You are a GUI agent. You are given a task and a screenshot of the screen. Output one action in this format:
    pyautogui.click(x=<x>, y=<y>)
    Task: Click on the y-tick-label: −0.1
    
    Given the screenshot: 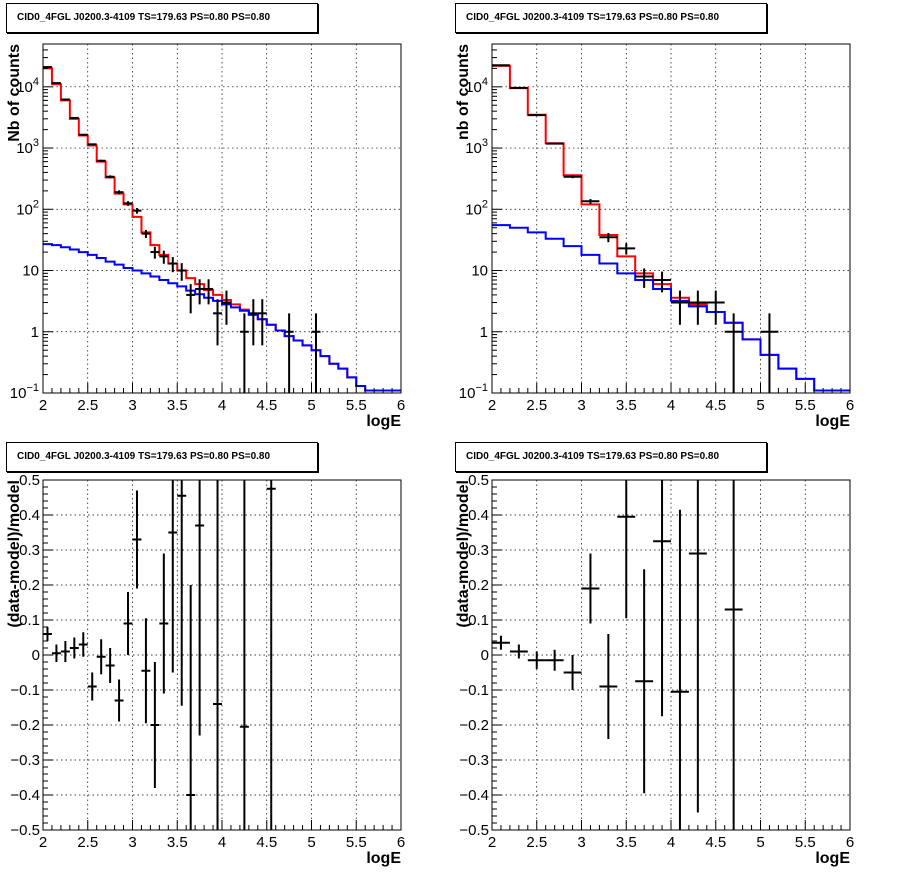 What is the action you would take?
    pyautogui.click(x=25, y=690)
    